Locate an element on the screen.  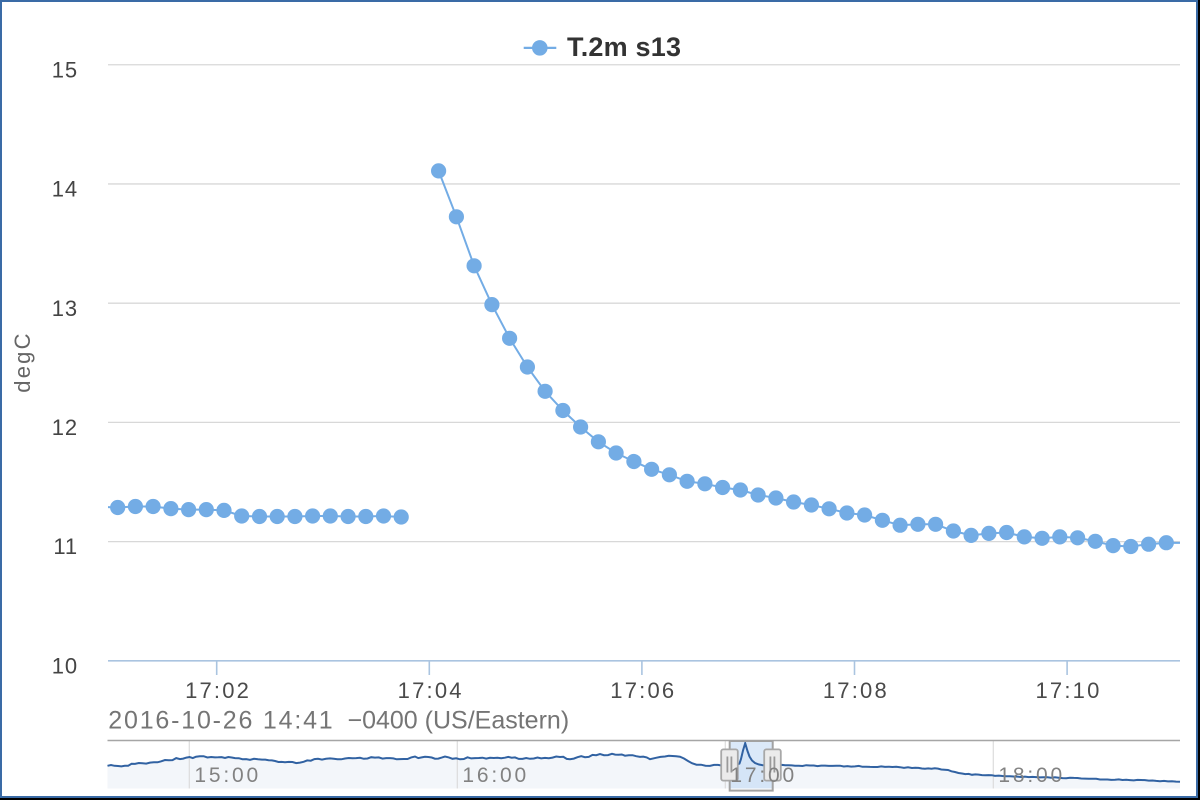
svg-text: 2016-10-26 14:41 is located at coordinates (221, 721).